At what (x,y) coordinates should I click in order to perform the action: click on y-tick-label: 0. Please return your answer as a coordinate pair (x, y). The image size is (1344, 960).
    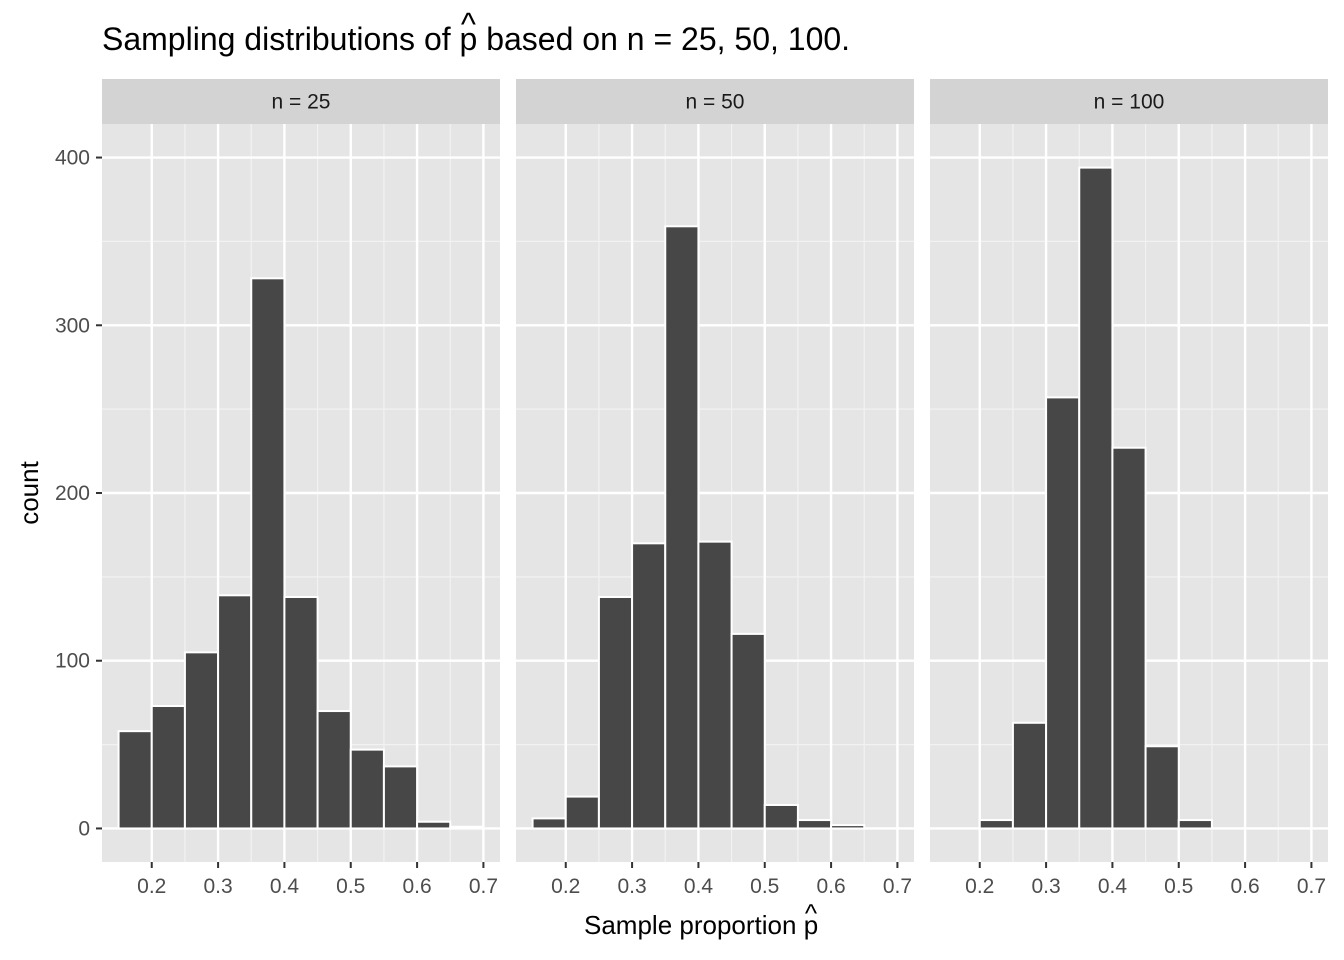
    Looking at the image, I should click on (84, 828).